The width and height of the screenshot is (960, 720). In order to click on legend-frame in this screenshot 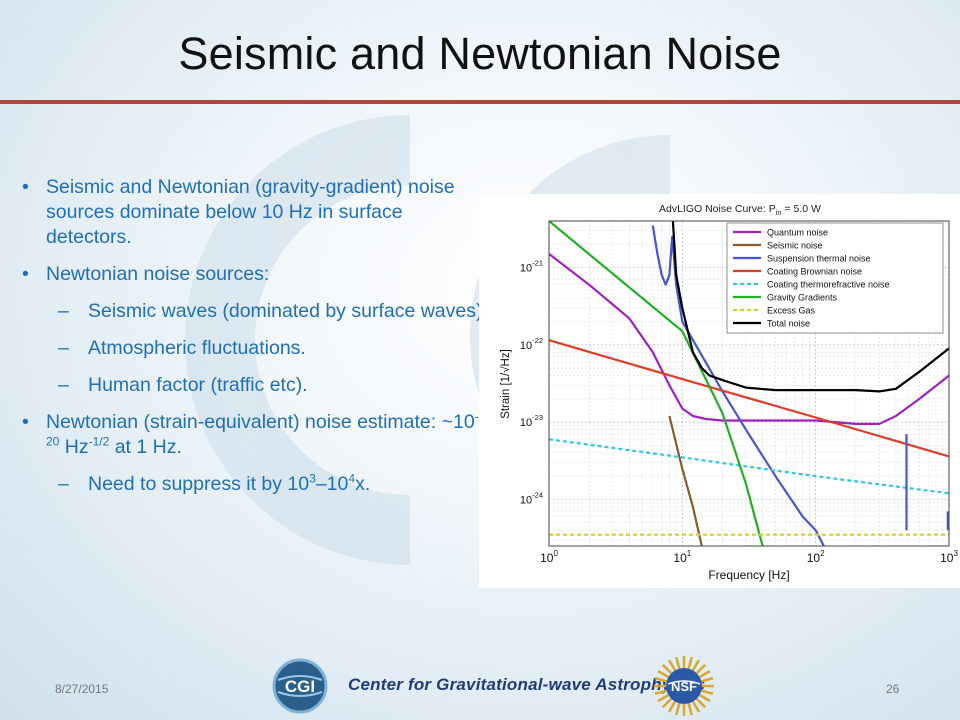, I will do `click(835, 278)`.